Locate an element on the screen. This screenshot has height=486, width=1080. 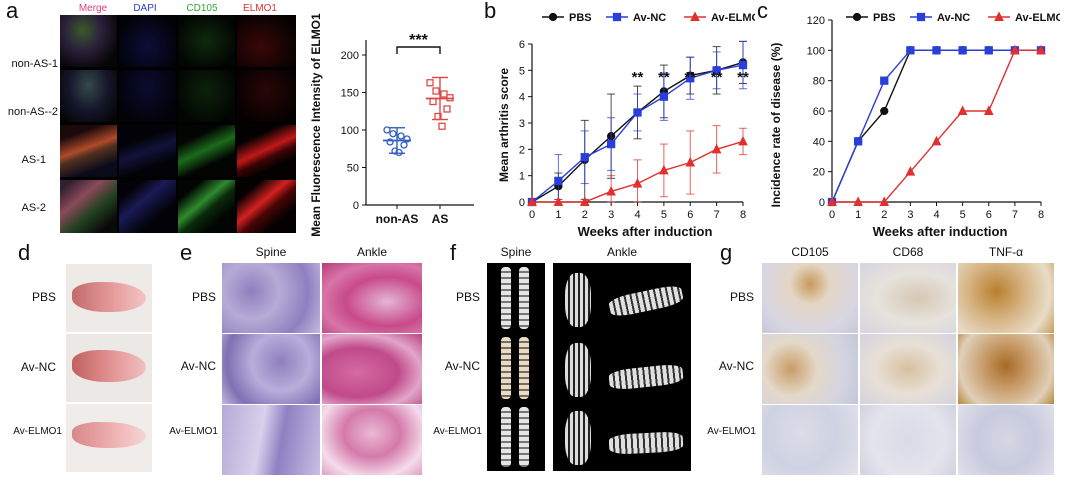
b-ytick-label: 2 is located at coordinates (522, 150).